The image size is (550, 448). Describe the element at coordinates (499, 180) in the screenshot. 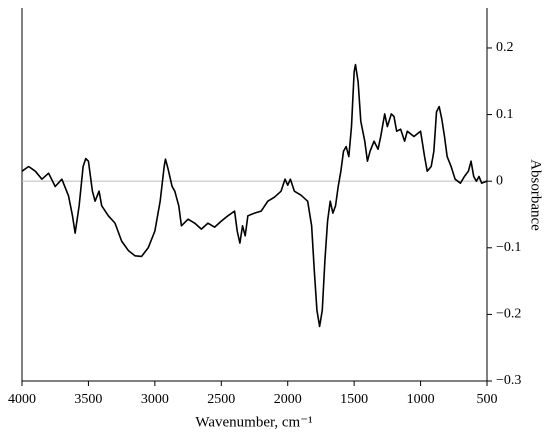

I see `y-tick-label: 0` at that location.